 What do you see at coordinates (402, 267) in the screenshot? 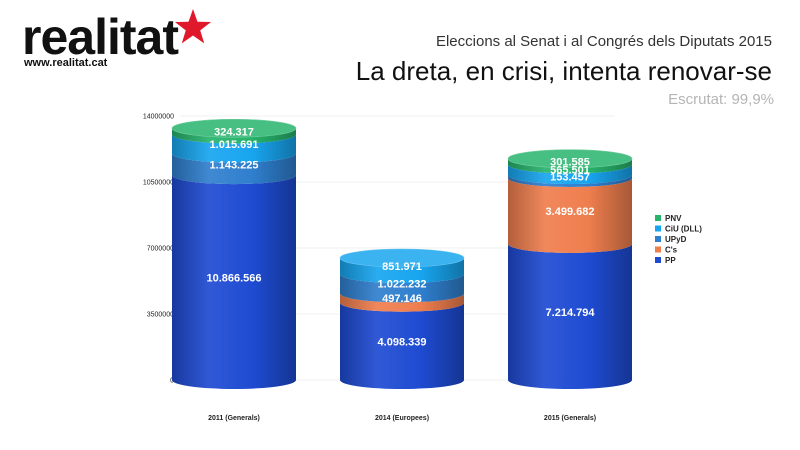
I see `data-label: 851.971` at bounding box center [402, 267].